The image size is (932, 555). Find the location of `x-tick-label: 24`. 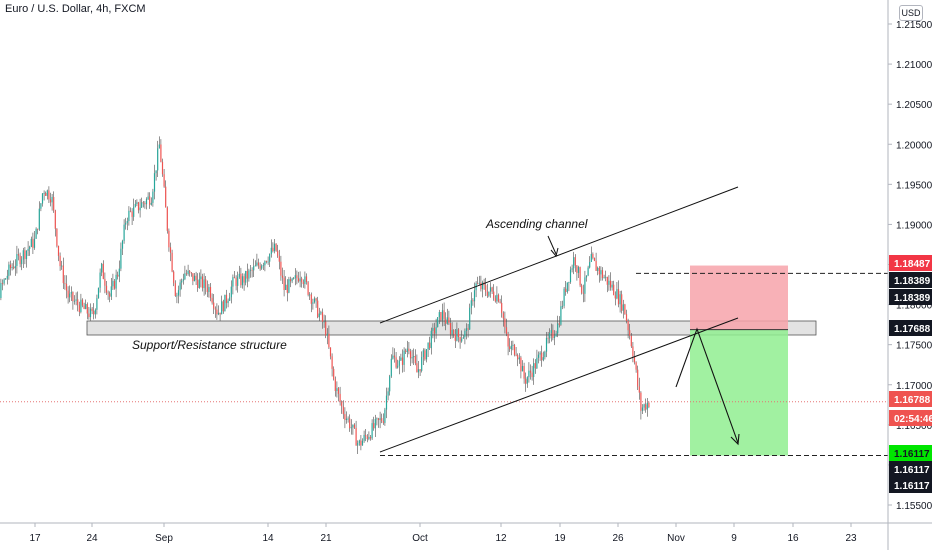

x-tick-label: 24 is located at coordinates (92, 538).